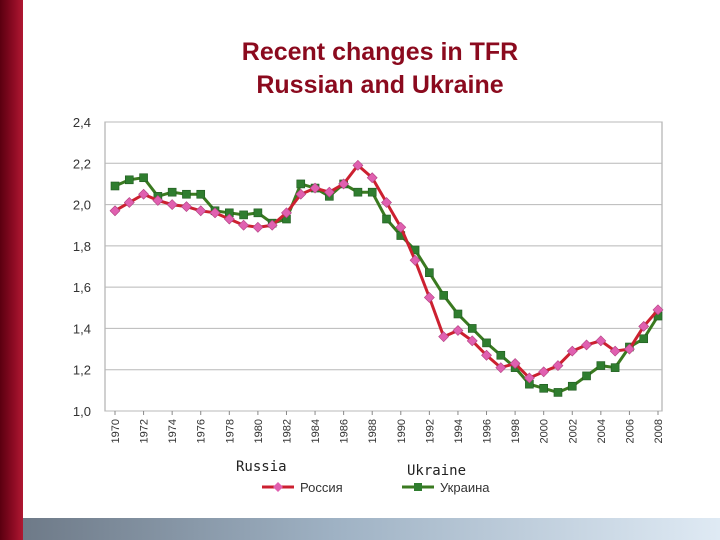 The image size is (720, 540). Describe the element at coordinates (173, 431) in the screenshot. I see `x-tick-label: 1974` at that location.